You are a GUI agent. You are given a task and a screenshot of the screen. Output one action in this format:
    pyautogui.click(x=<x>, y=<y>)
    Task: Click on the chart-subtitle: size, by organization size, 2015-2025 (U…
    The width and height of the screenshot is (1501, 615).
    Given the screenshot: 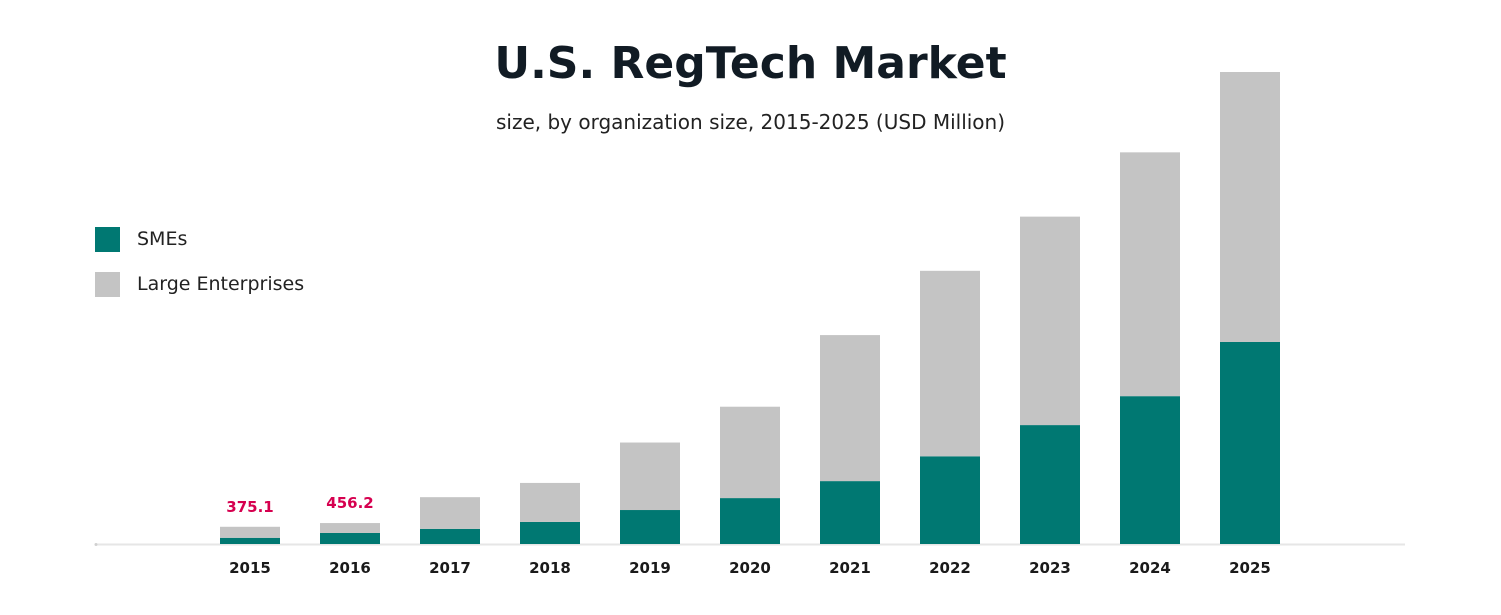 What is the action you would take?
    pyautogui.click(x=750, y=122)
    